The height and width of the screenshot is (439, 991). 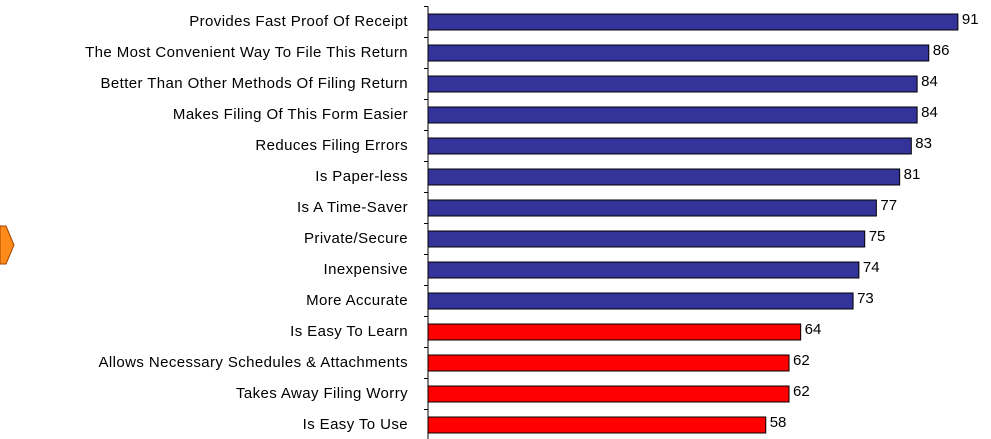 What do you see at coordinates (865, 298) in the screenshot?
I see `value-label: 73` at bounding box center [865, 298].